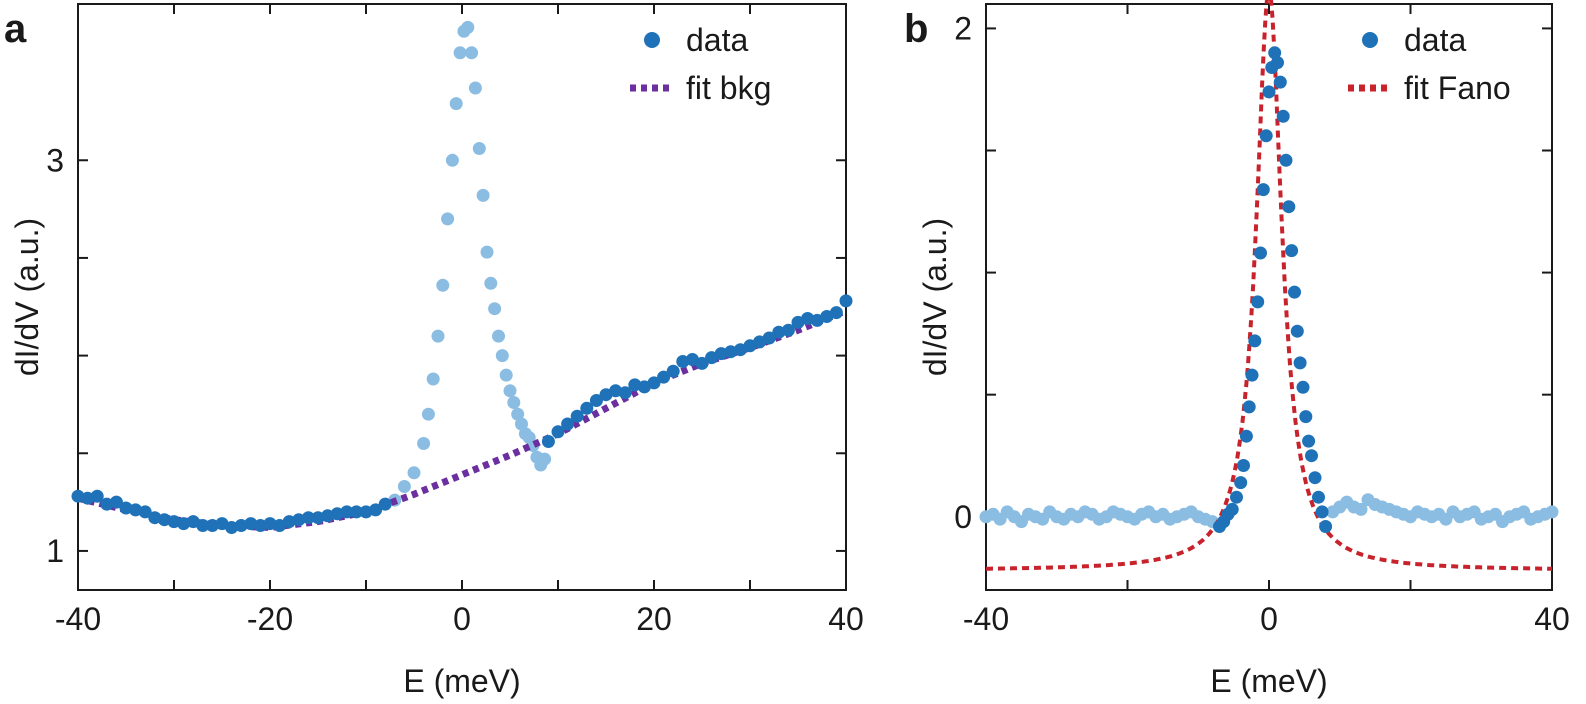  What do you see at coordinates (700, 64) in the screenshot?
I see `legend-a: data fit bkg` at bounding box center [700, 64].